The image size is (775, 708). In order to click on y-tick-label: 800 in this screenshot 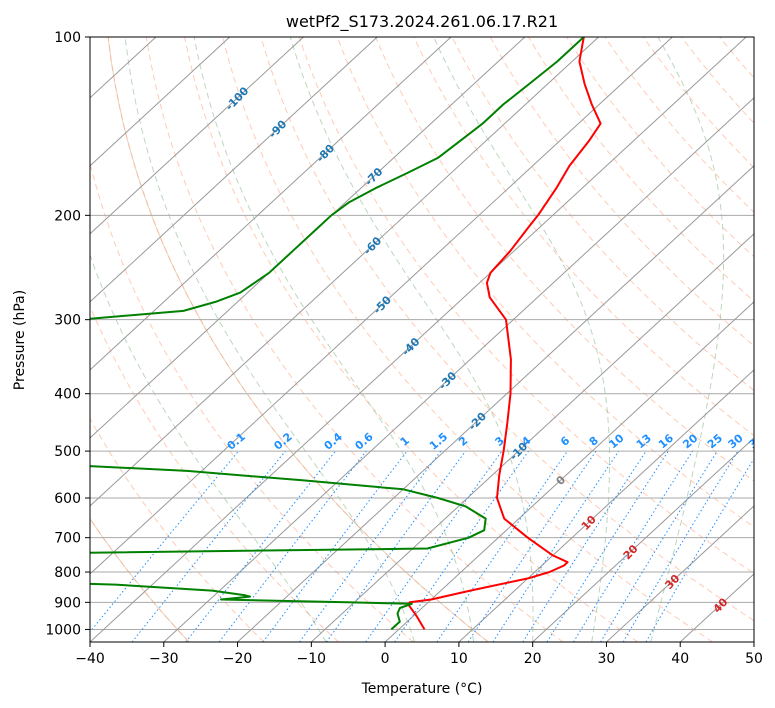, I will do `click(67, 573)`.